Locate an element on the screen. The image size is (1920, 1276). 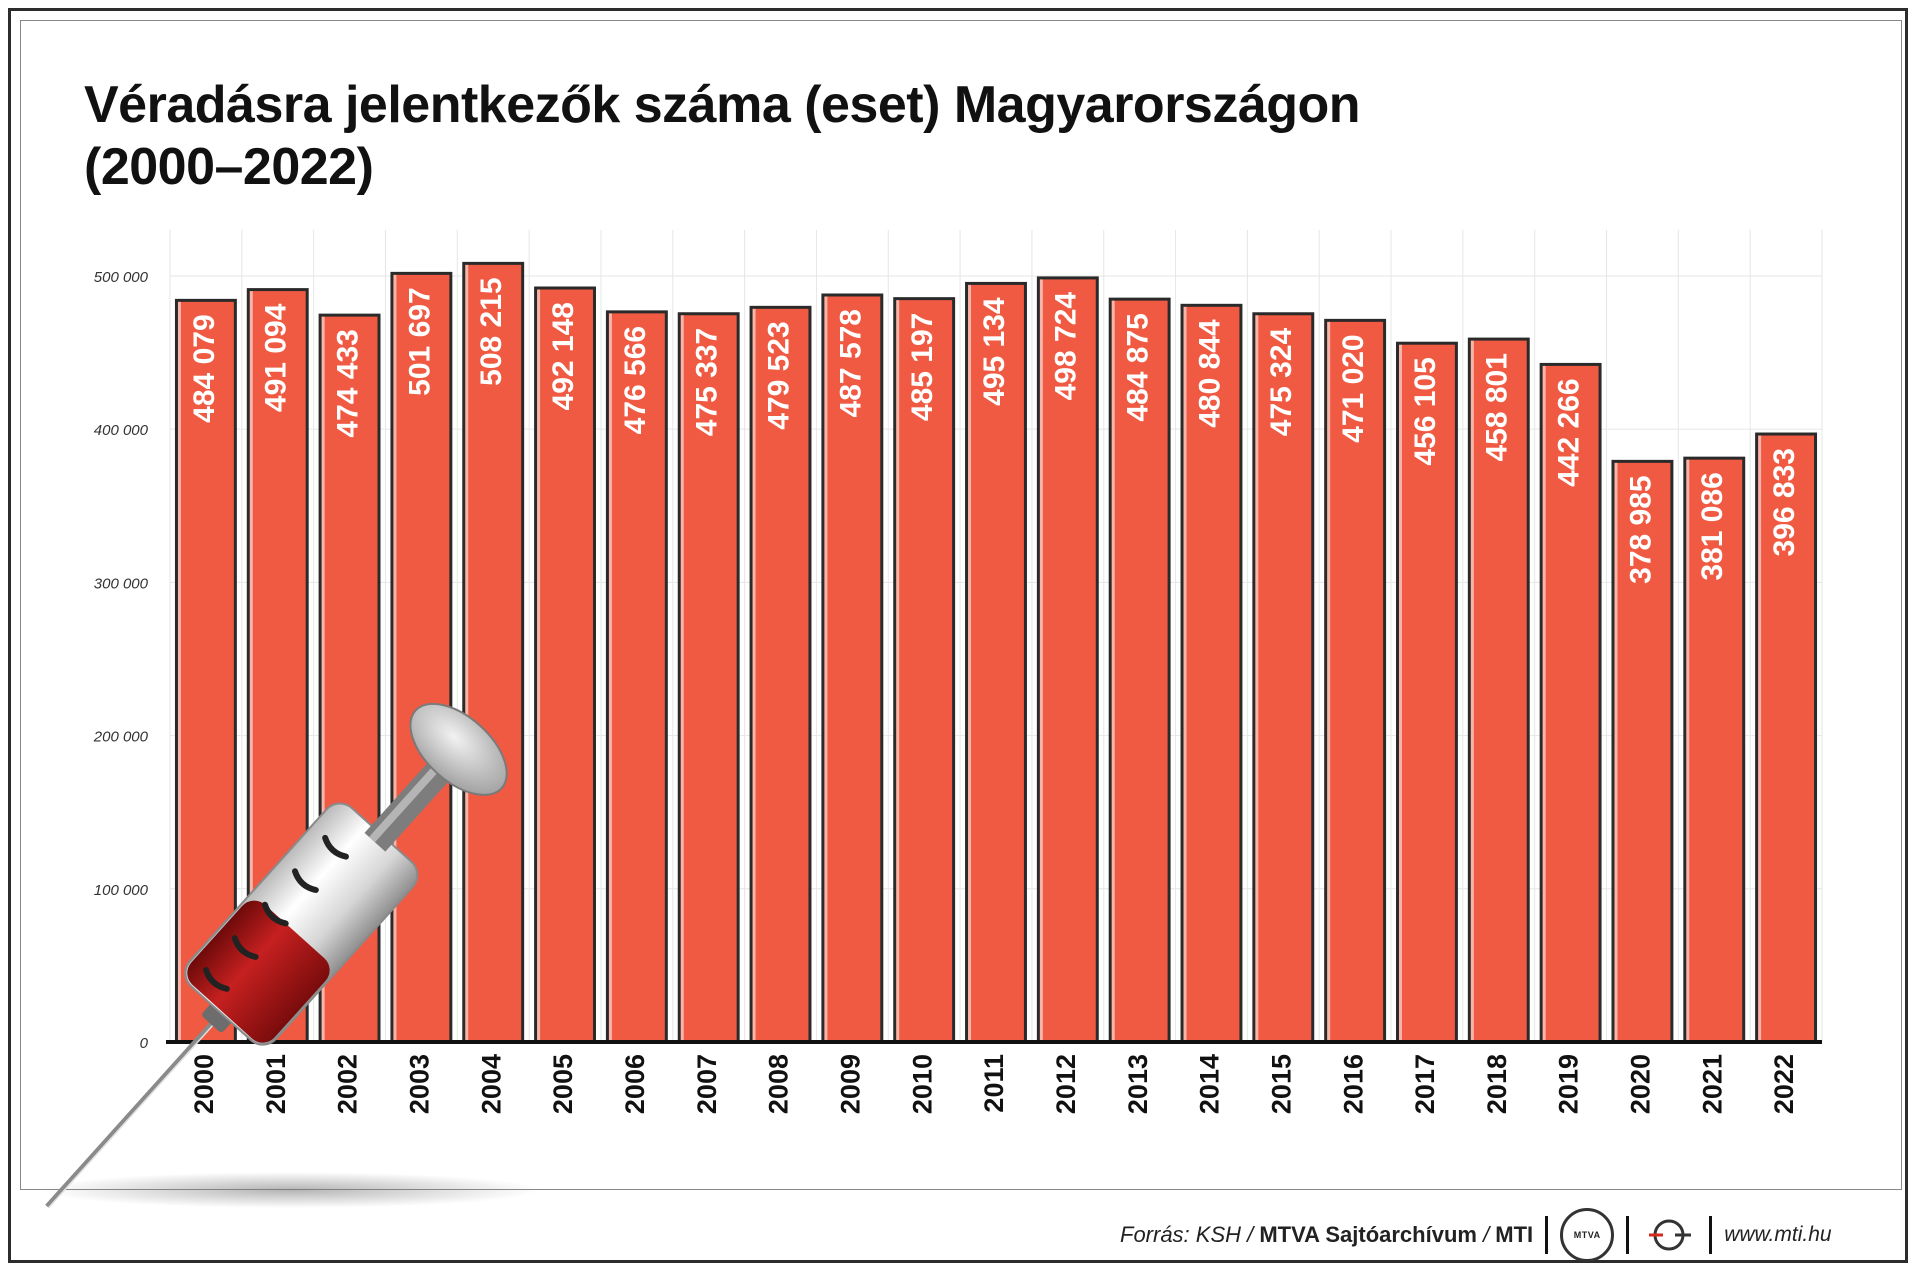
bar-value-label: 378 985 is located at coordinates (1640, 529).